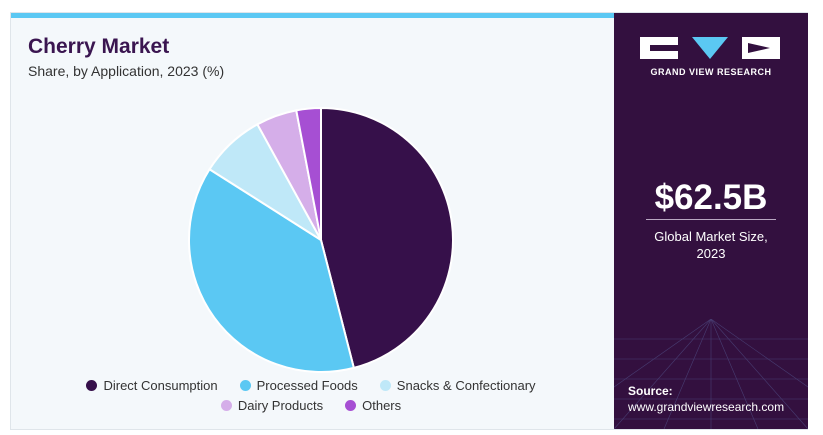 Image resolution: width=823 pixels, height=435 pixels. What do you see at coordinates (382, 405) in the screenshot?
I see `legend-label: Others` at bounding box center [382, 405].